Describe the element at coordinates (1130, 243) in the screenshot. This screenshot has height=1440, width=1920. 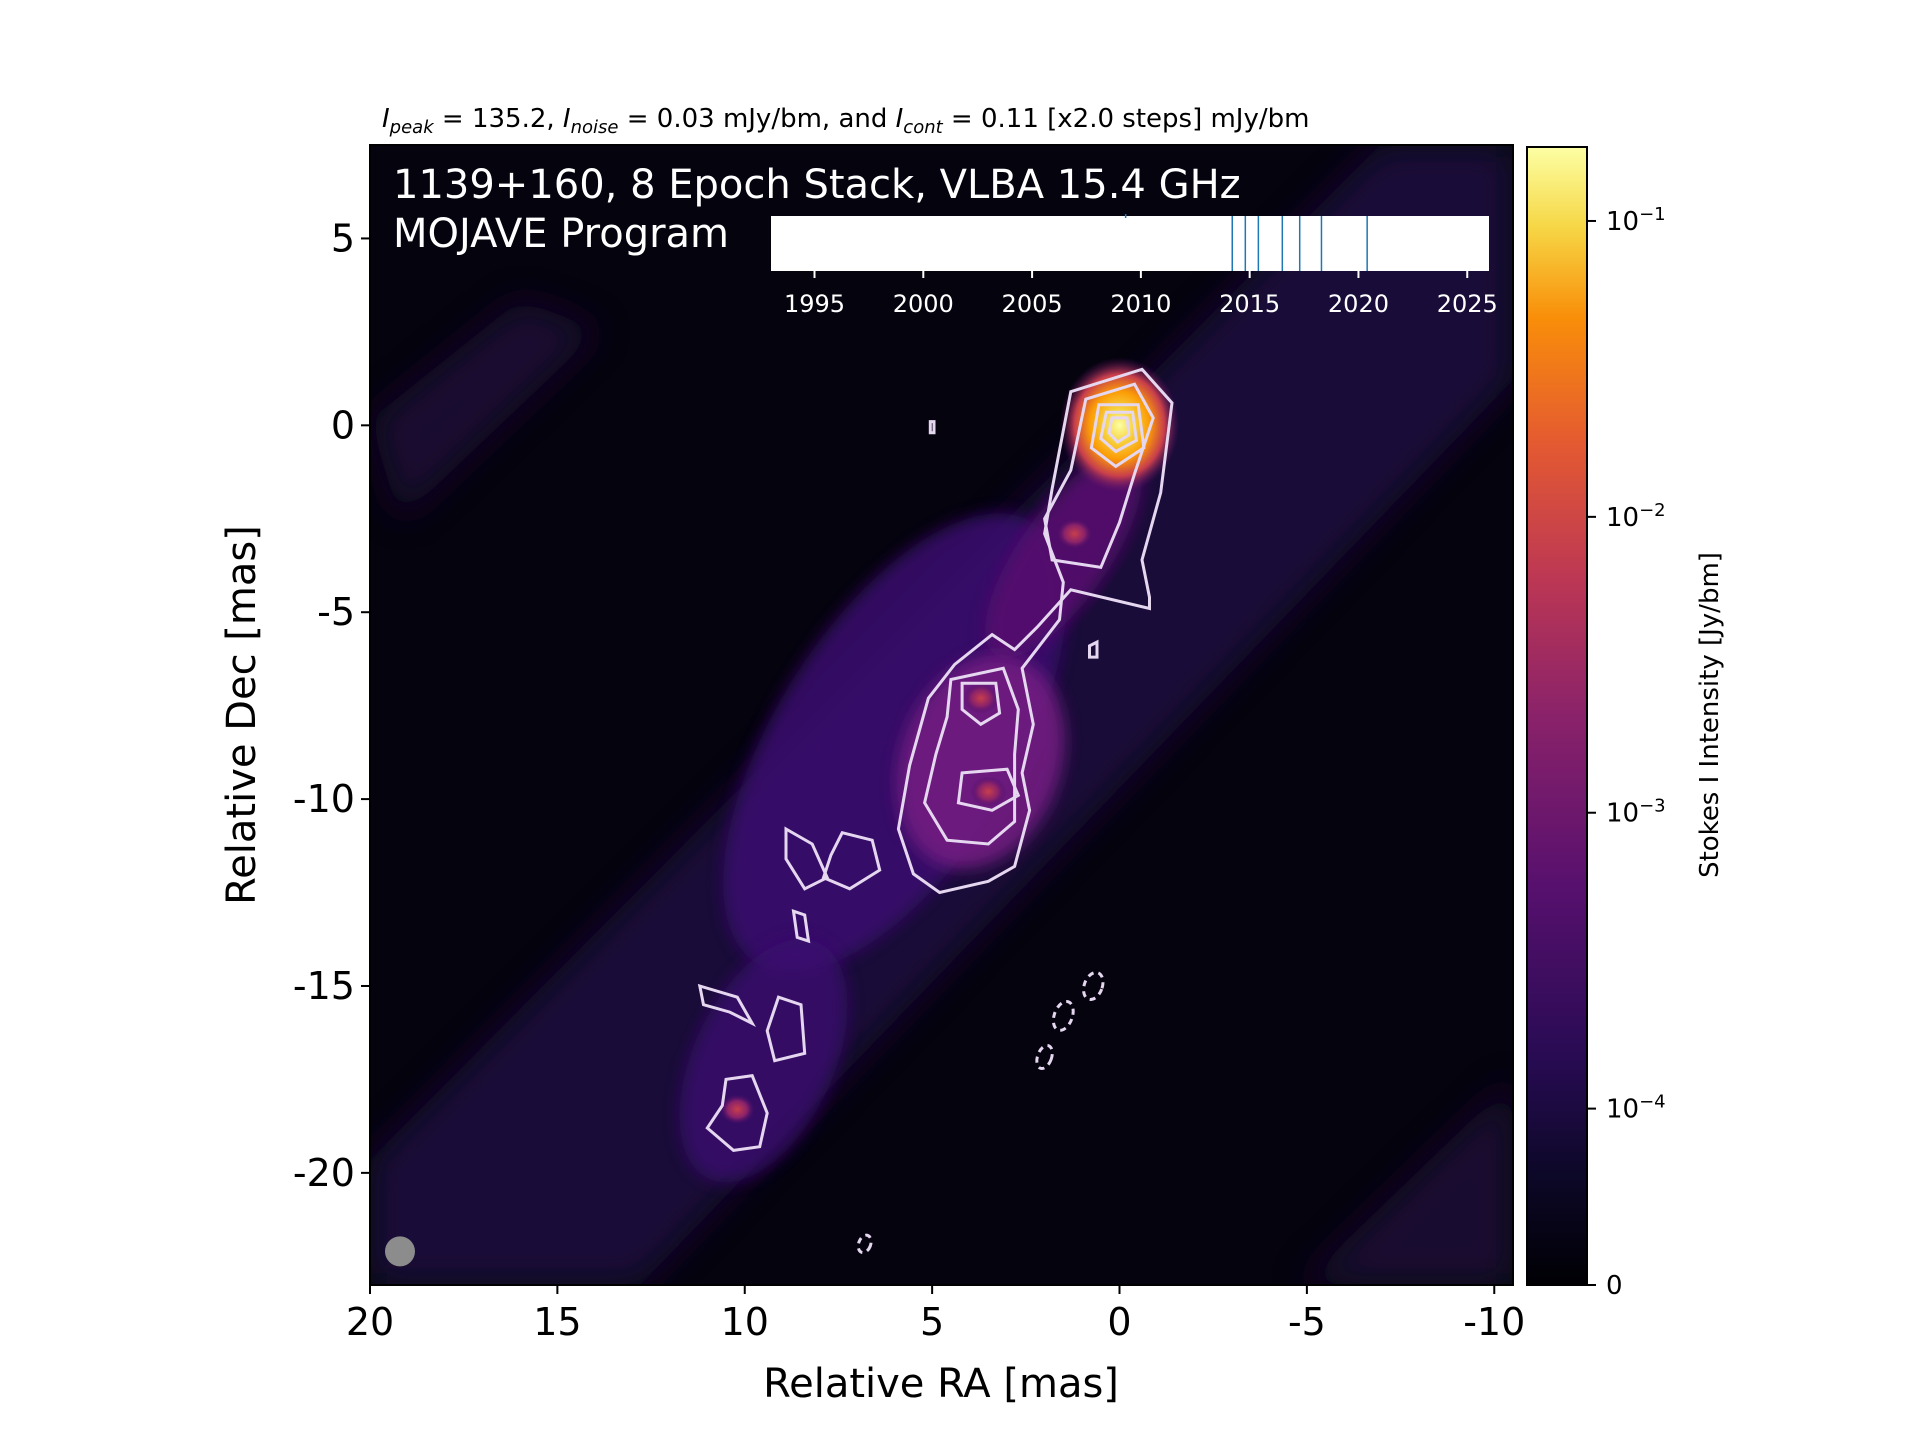
I see `epoch-timeline-box` at that location.